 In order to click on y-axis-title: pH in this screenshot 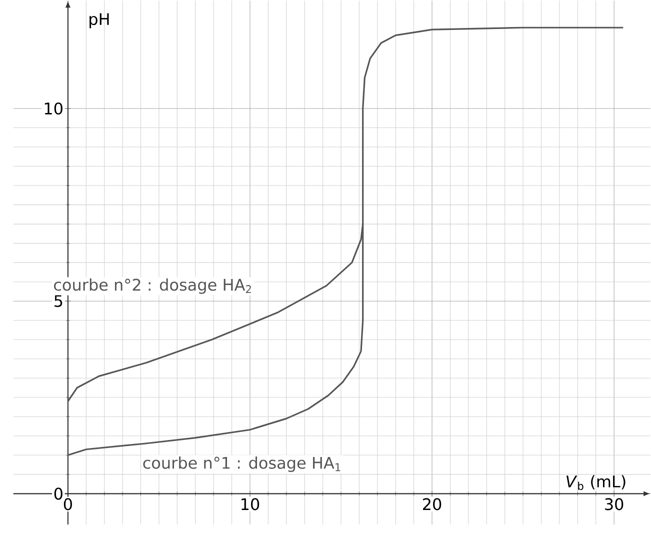, I will do `click(99, 20)`.